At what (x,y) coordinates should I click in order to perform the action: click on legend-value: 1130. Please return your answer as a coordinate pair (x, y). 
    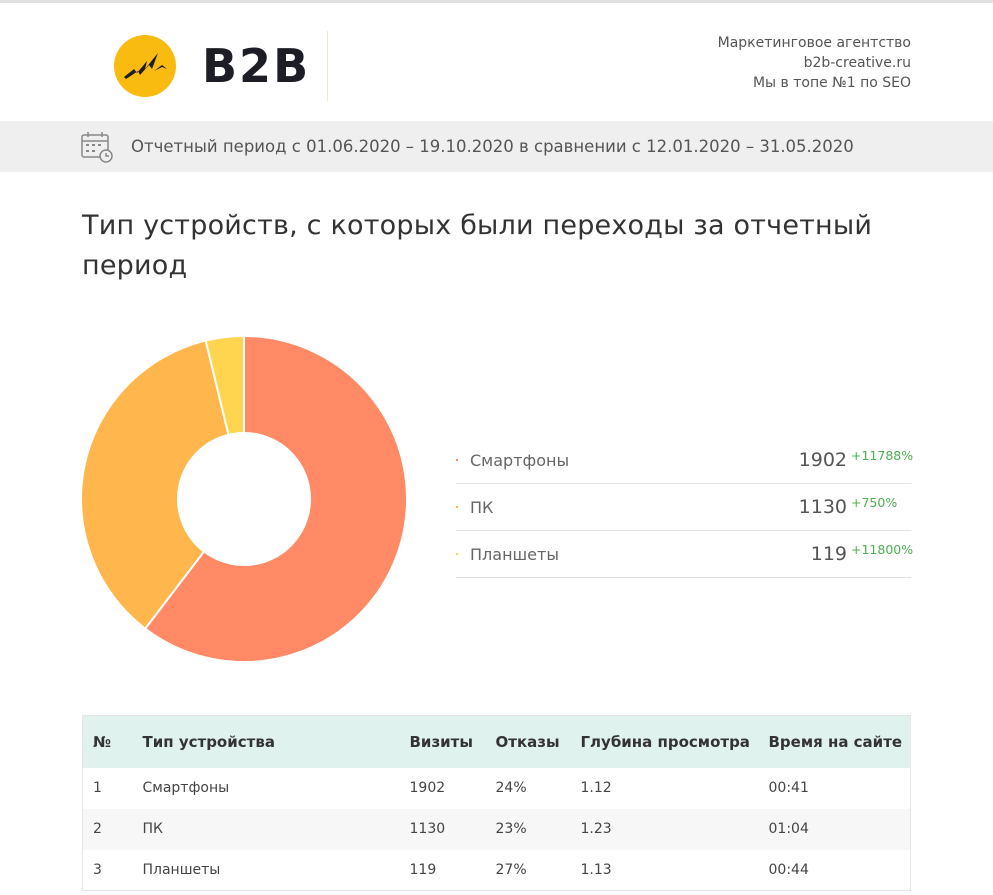
    Looking at the image, I should click on (822, 507).